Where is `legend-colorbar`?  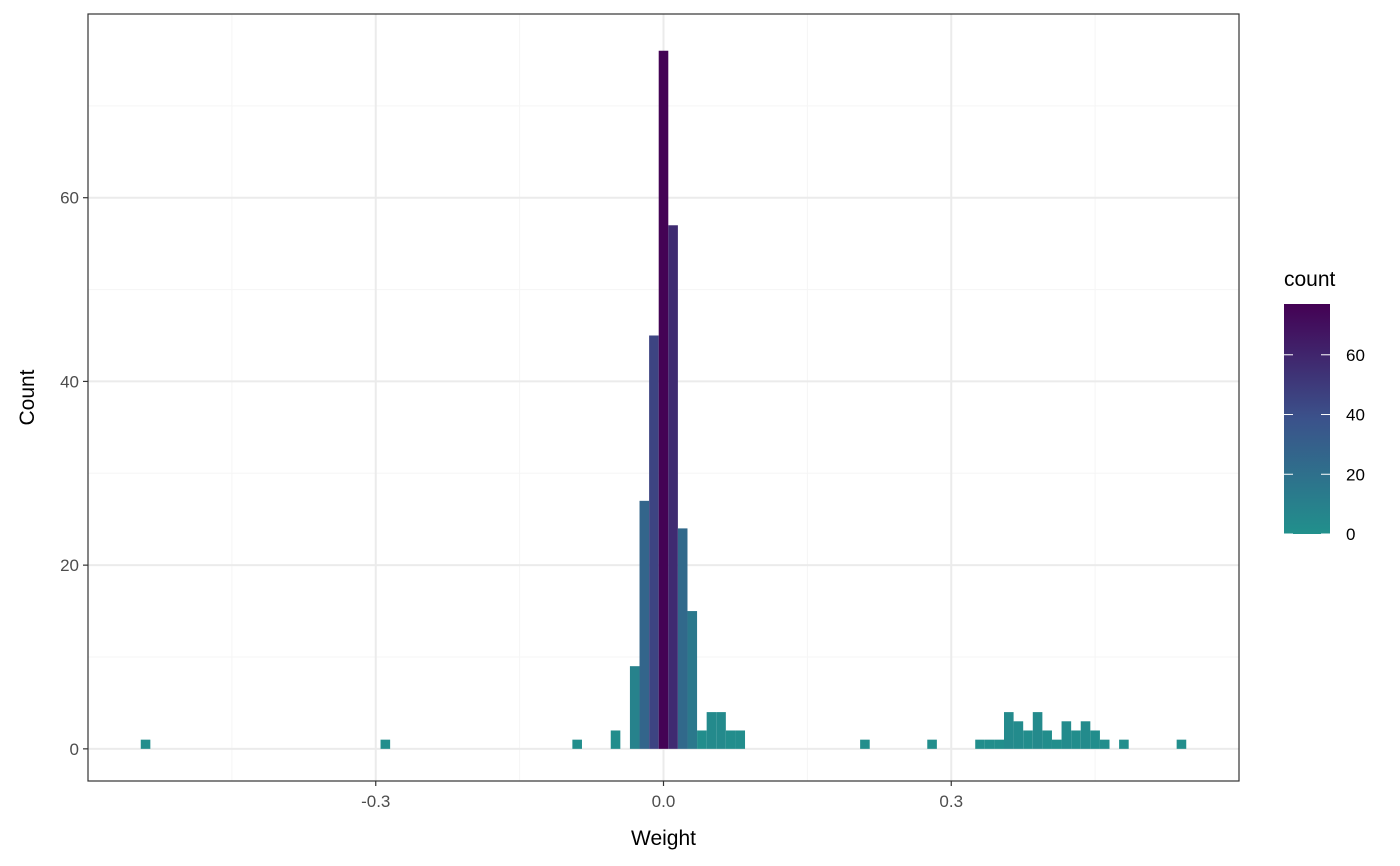 legend-colorbar is located at coordinates (1307, 419).